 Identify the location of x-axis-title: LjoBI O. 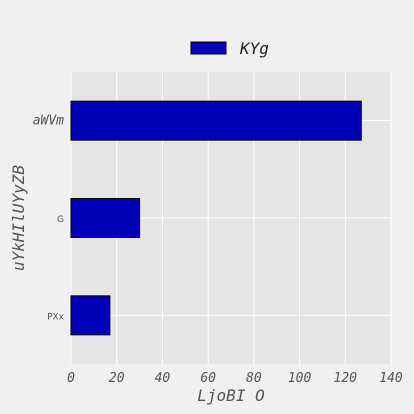
(230, 395).